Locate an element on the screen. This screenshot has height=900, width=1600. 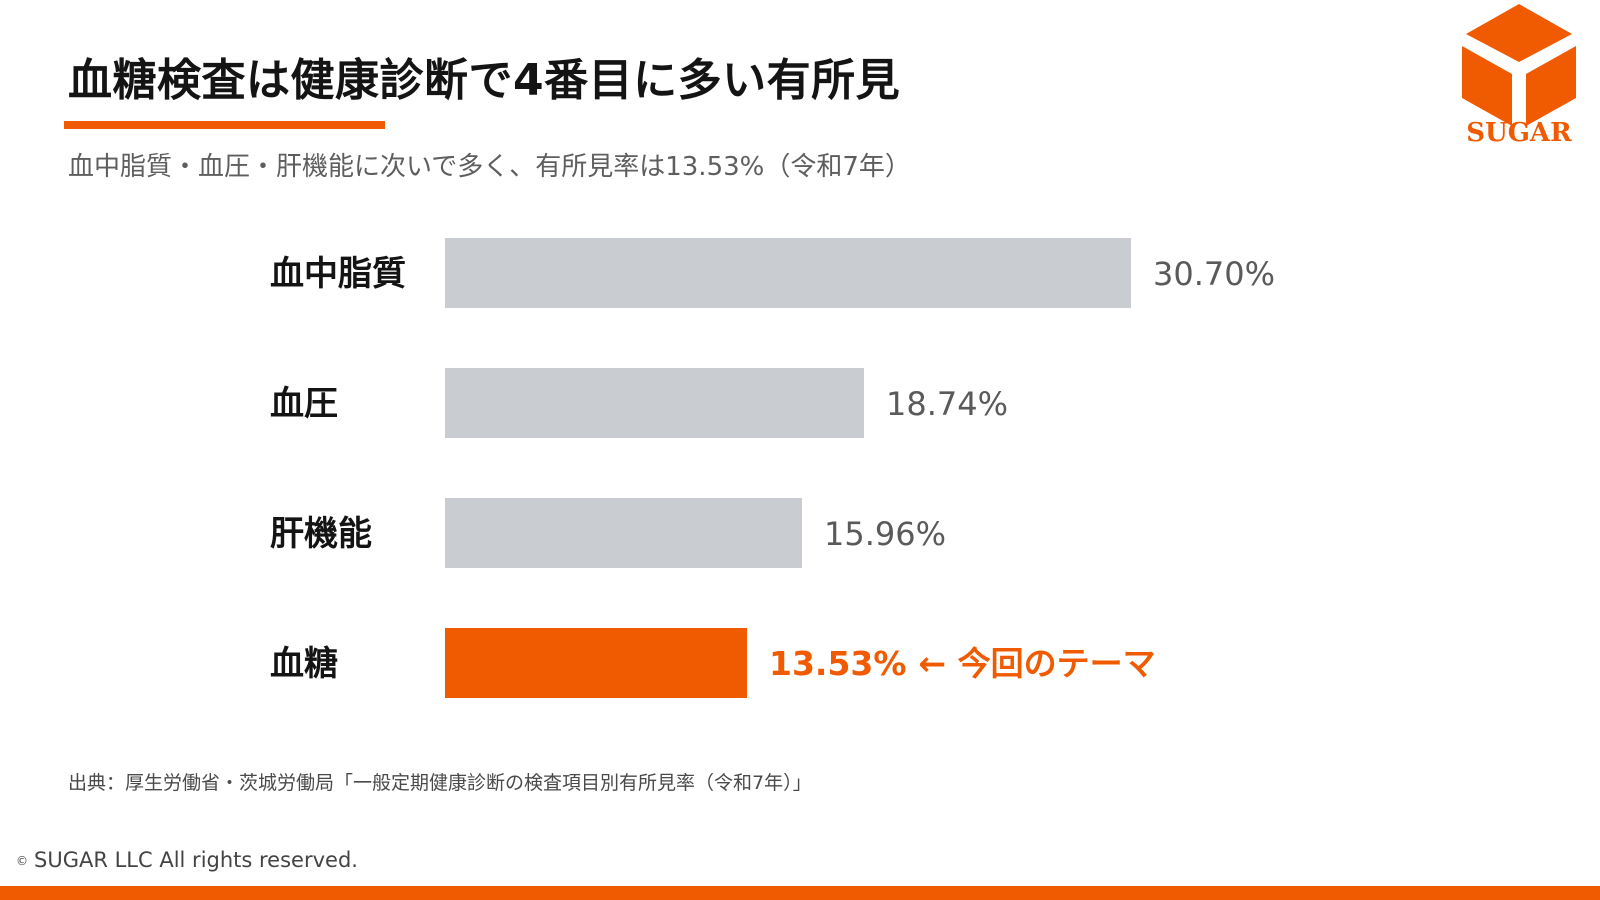
category-label: 血中脂質 is located at coordinates (338, 274).